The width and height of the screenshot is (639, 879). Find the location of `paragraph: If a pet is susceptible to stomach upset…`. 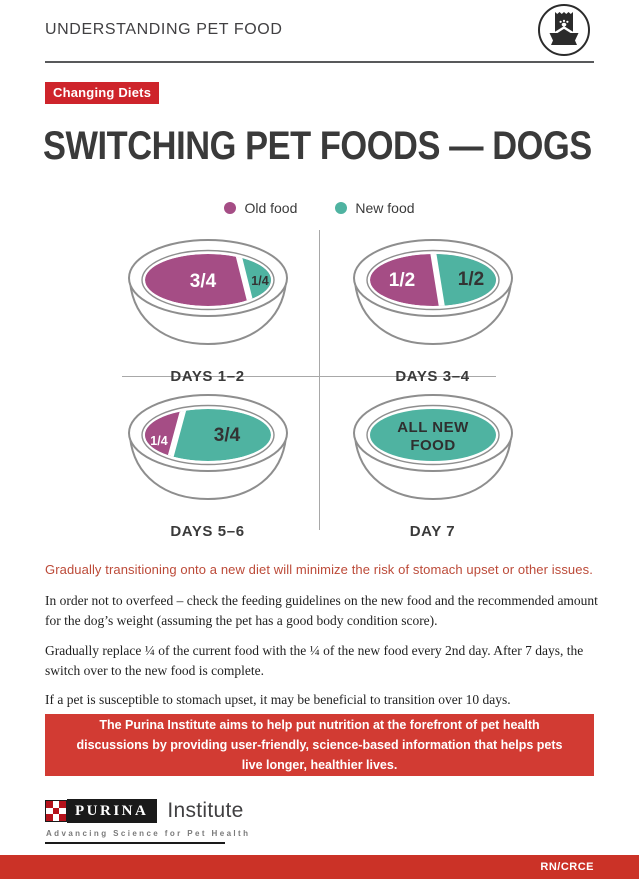

paragraph: If a pet is susceptible to stomach upset… is located at coordinates (278, 699).